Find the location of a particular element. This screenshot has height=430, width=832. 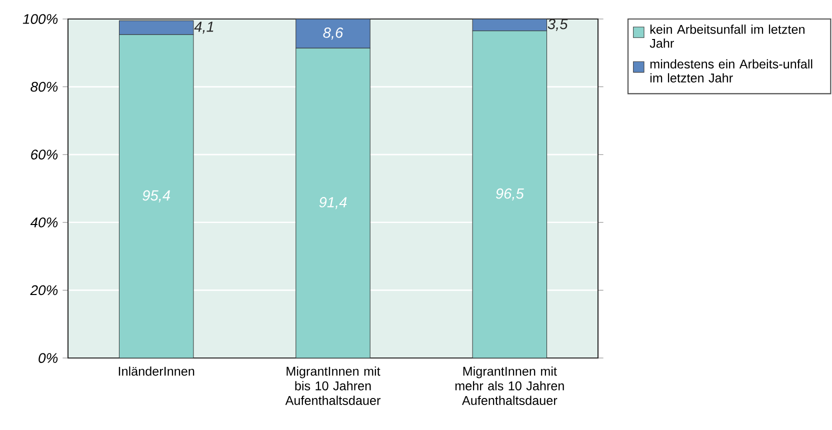

data-label: 8,6 is located at coordinates (333, 34).